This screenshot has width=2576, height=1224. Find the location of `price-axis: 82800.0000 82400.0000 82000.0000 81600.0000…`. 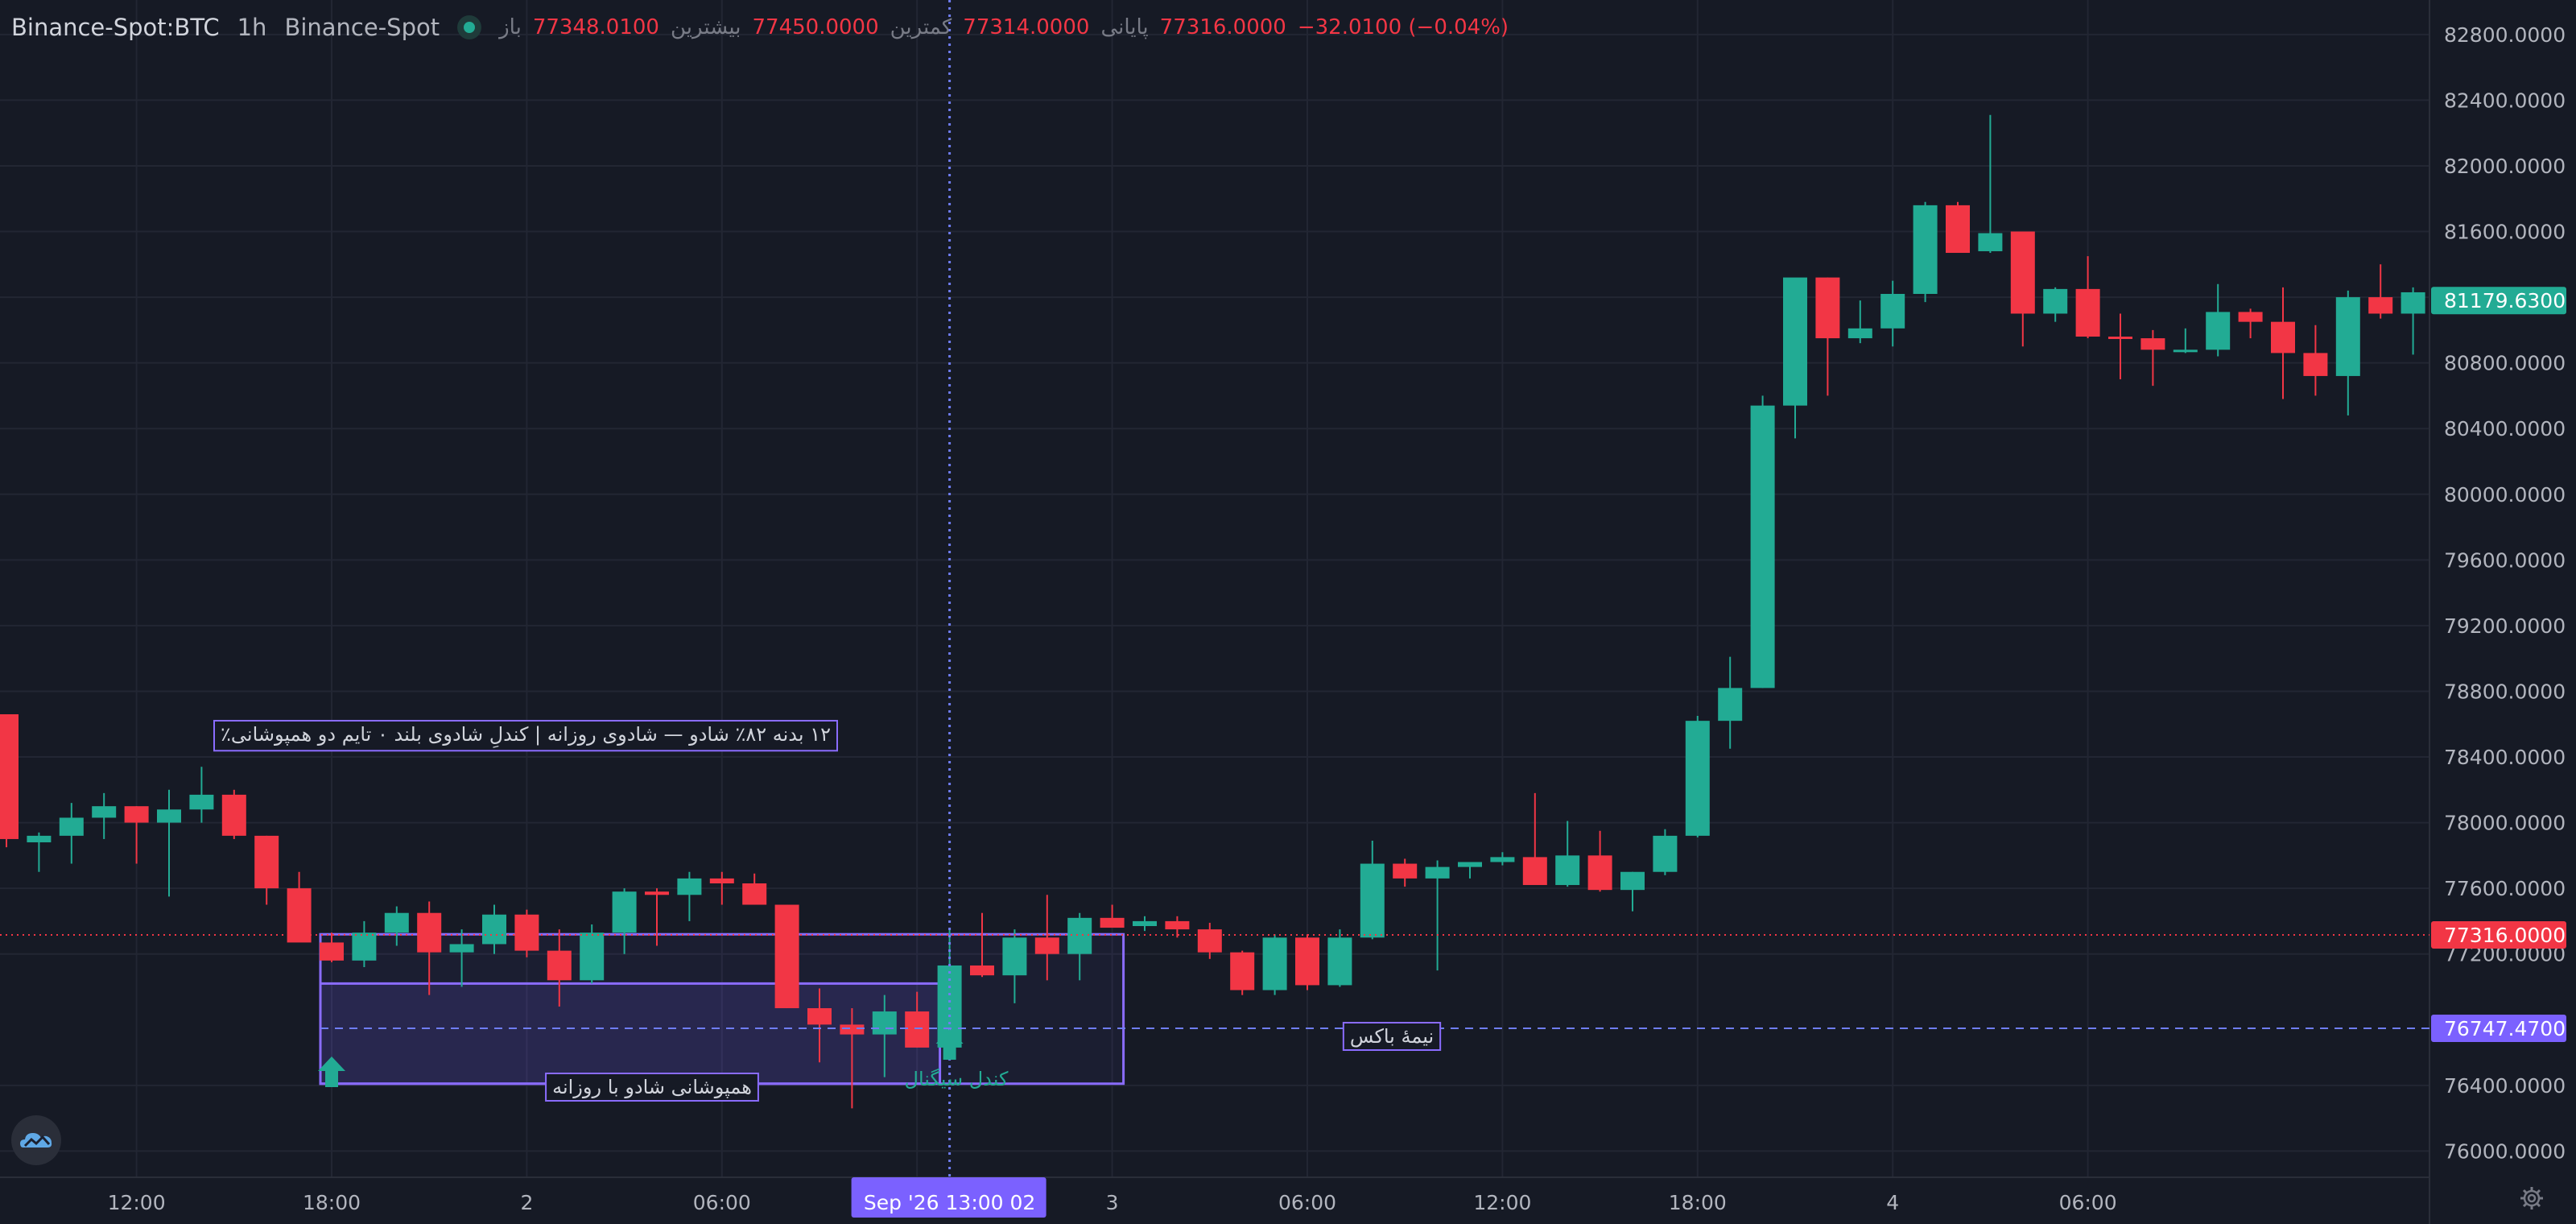

price-axis: 82800.0000 82400.0000 82000.0000 81600.0000… is located at coordinates (2497, 612).